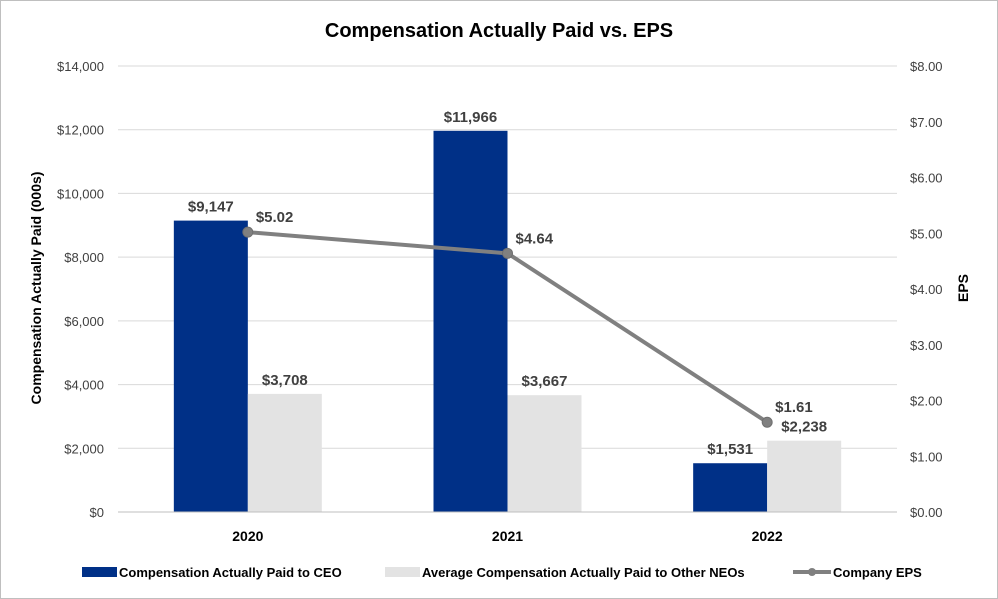  I want to click on legend-swatch-neo, so click(402, 572).